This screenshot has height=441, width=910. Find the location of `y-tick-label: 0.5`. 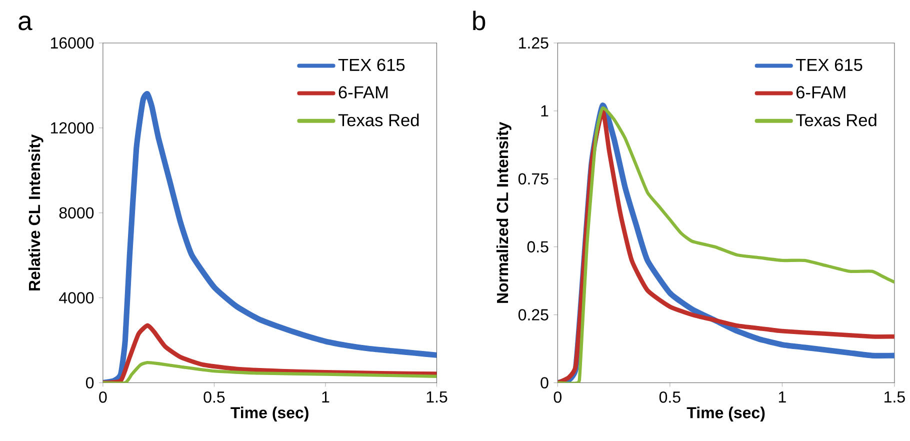

y-tick-label: 0.5 is located at coordinates (537, 247).